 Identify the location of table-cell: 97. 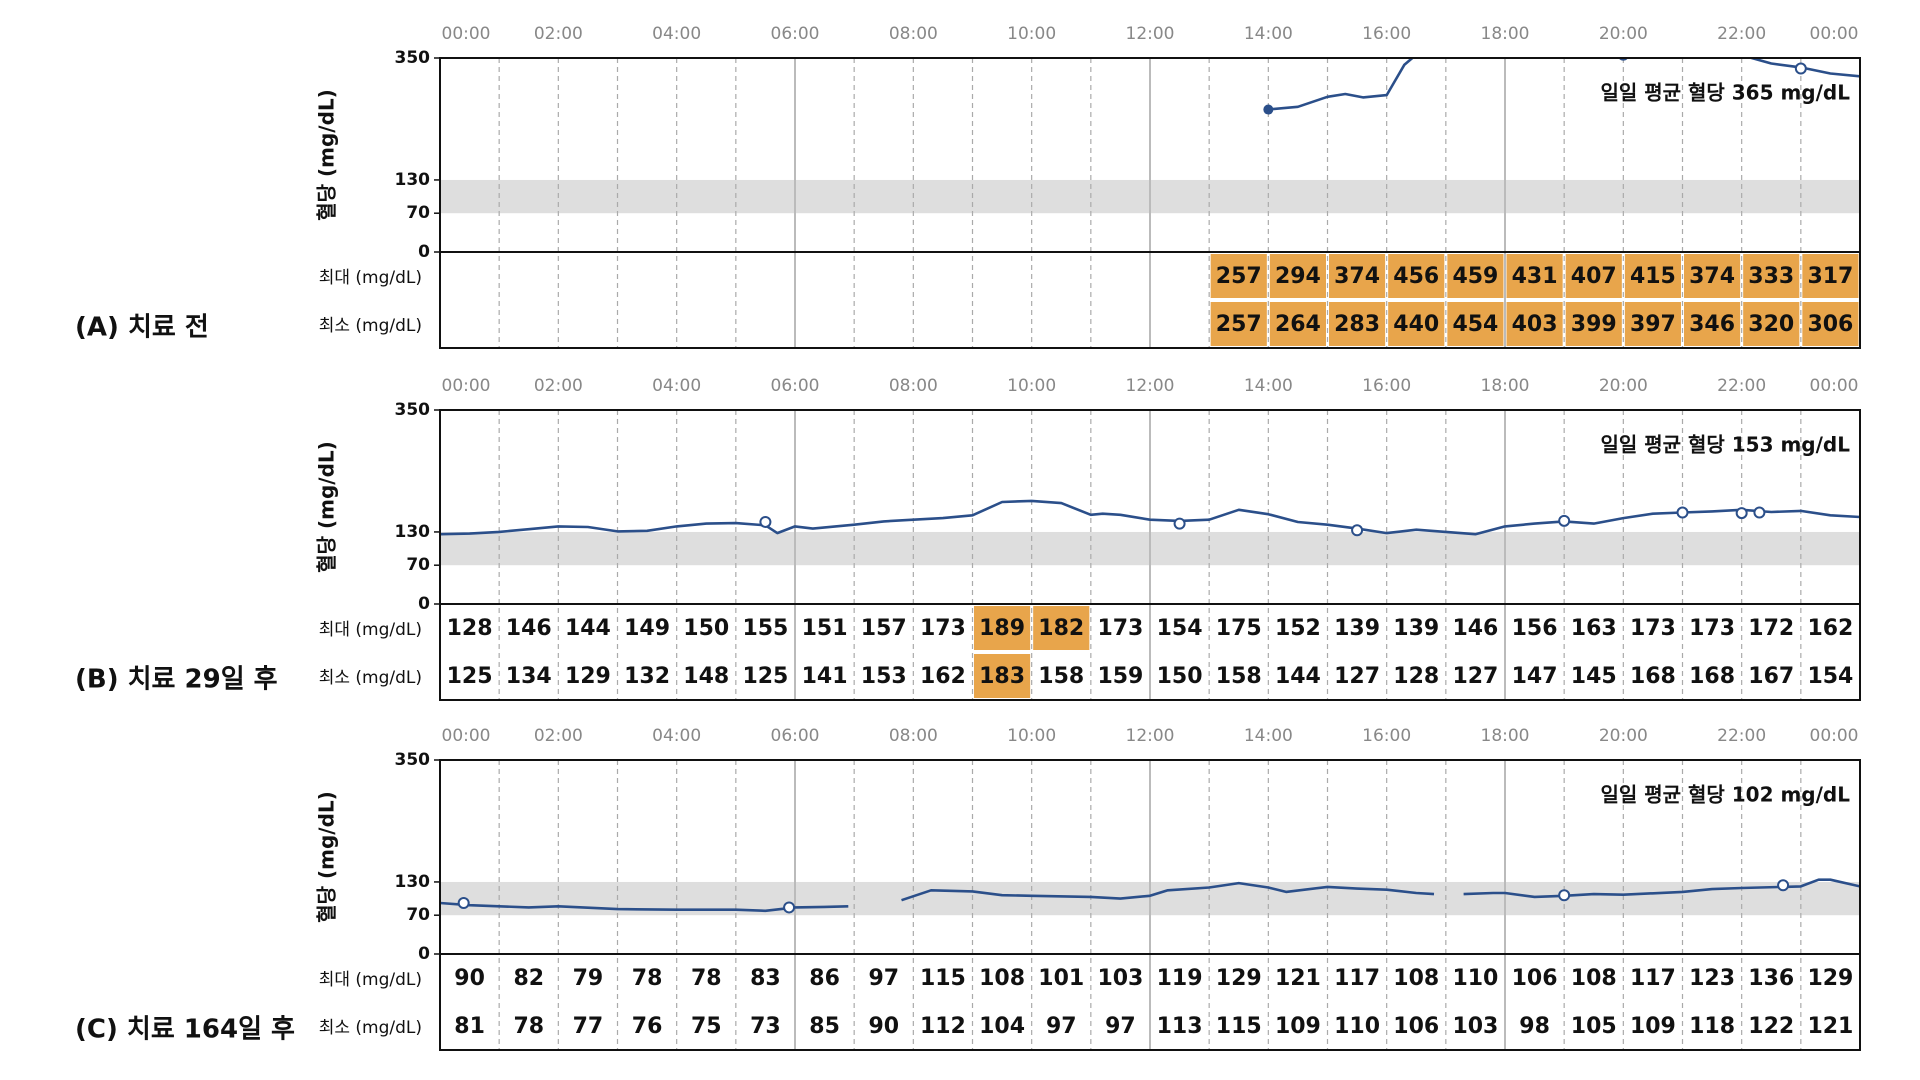
(1061, 1026).